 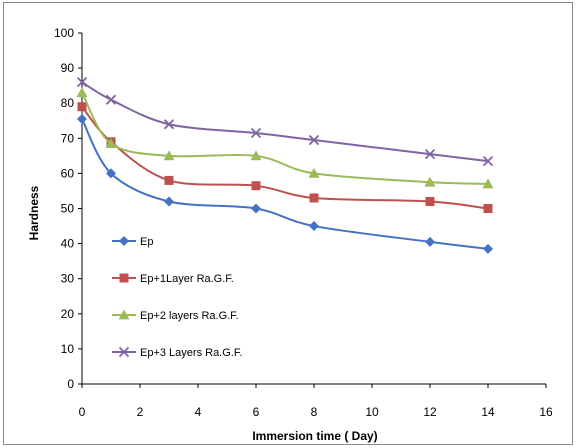 I want to click on x-tick-label: 4, so click(x=198, y=412).